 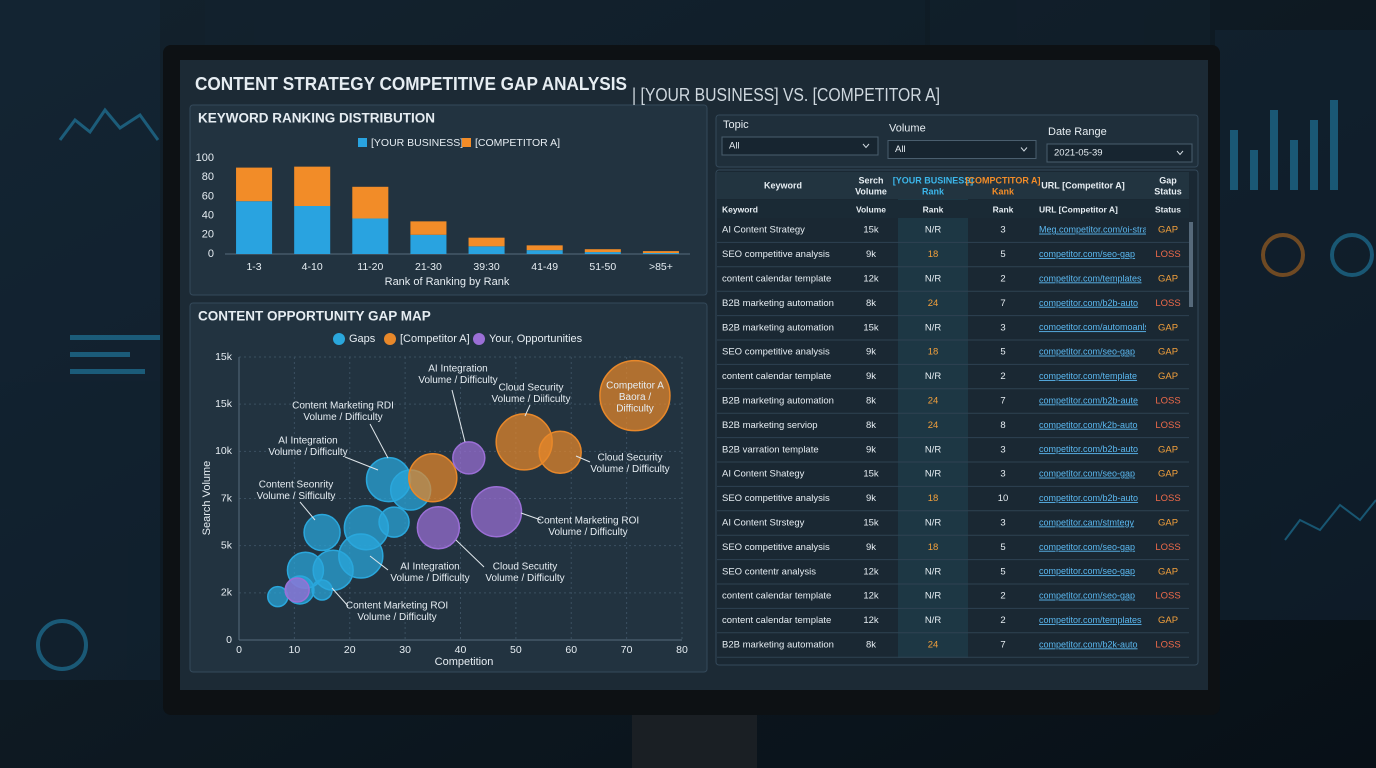 I want to click on table-cell: content calendar template, so click(x=776, y=279).